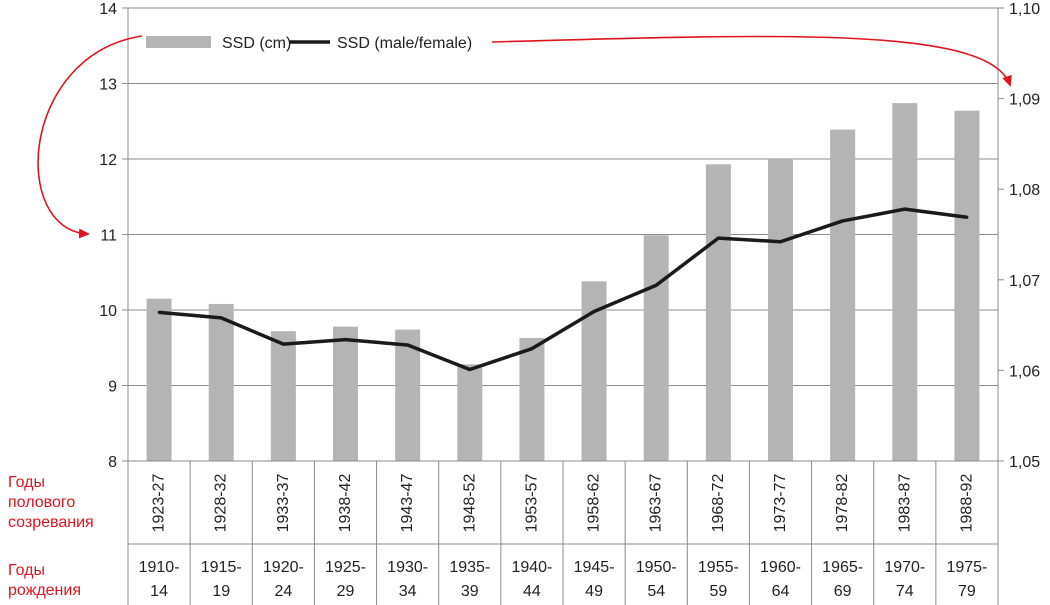  What do you see at coordinates (469, 567) in the screenshot?
I see `x-tick-label-birth-start: 1935-` at bounding box center [469, 567].